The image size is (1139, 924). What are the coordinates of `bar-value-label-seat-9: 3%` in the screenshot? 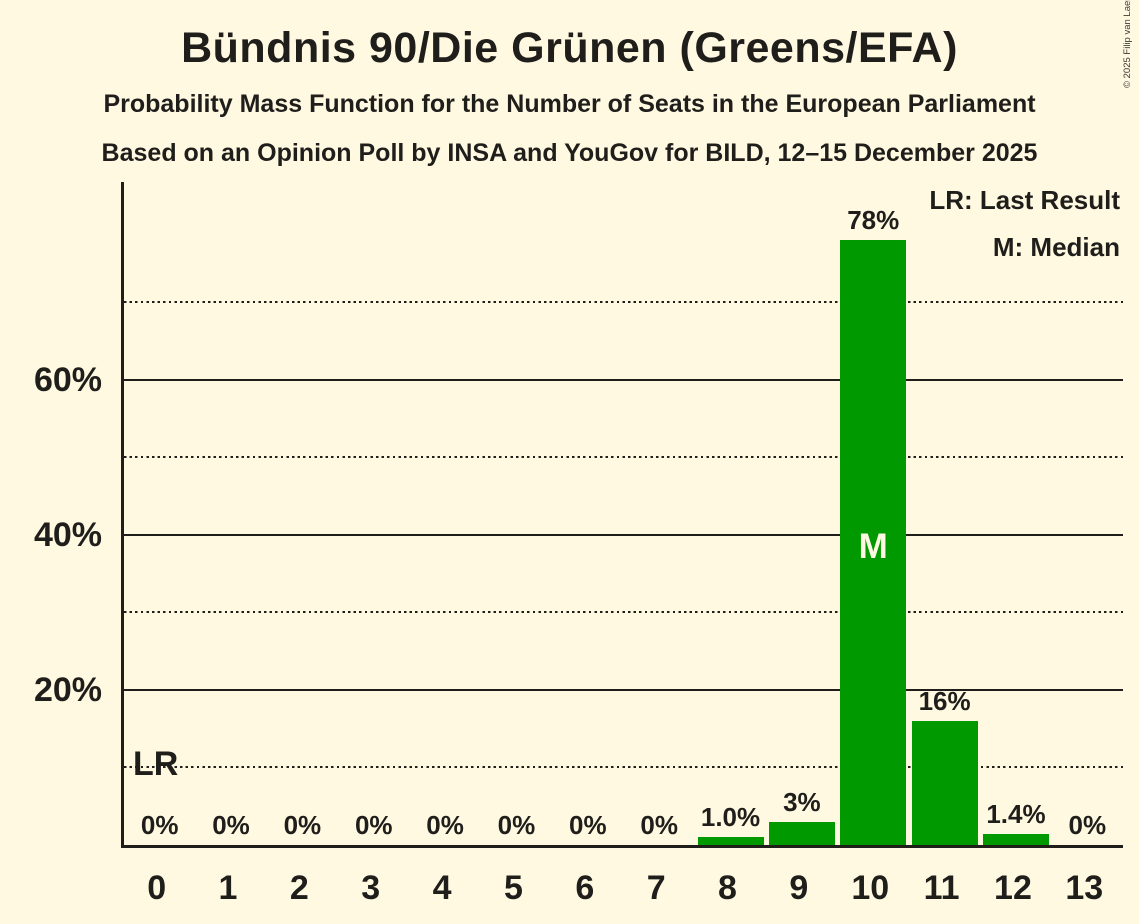 It's located at (802, 801).